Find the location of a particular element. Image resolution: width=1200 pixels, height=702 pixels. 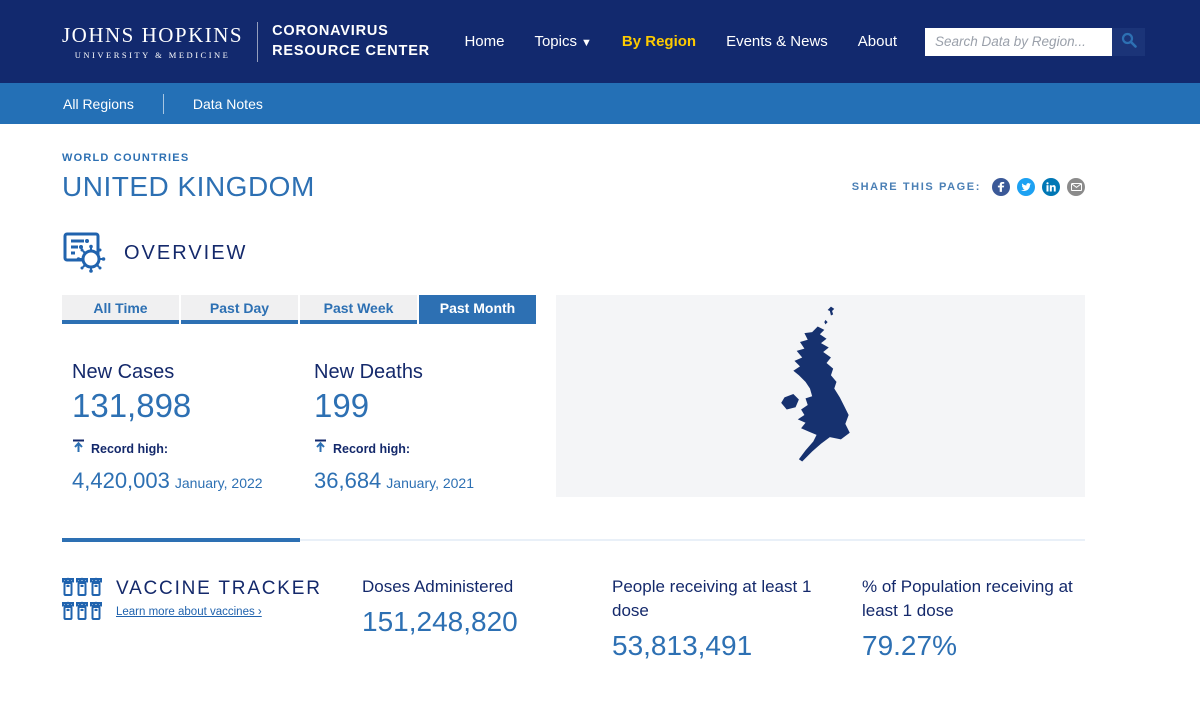

new-cases-value: 131,898 is located at coordinates (132, 405).